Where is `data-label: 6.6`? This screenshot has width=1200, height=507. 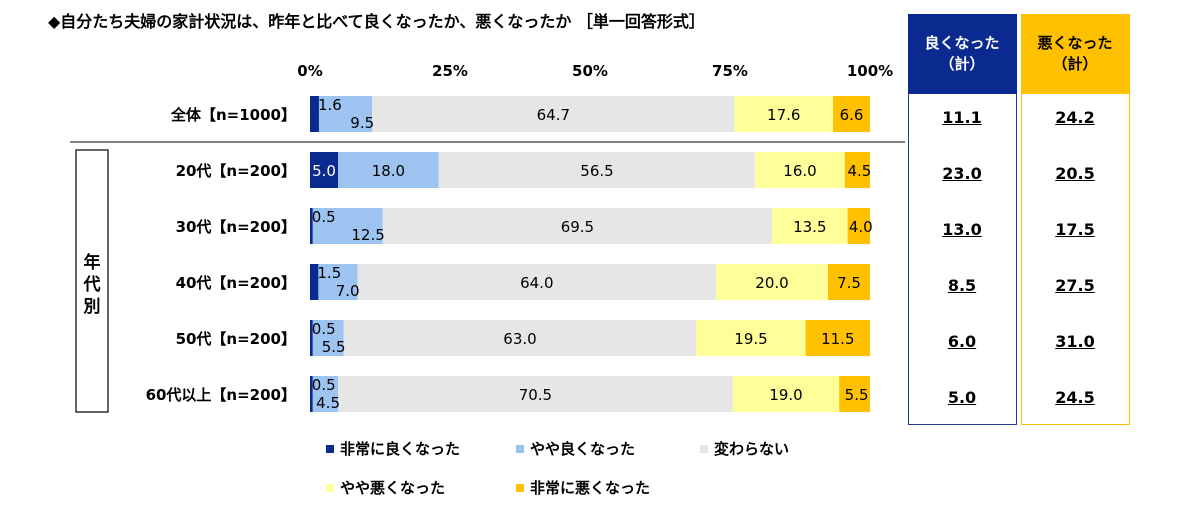
data-label: 6.6 is located at coordinates (852, 115).